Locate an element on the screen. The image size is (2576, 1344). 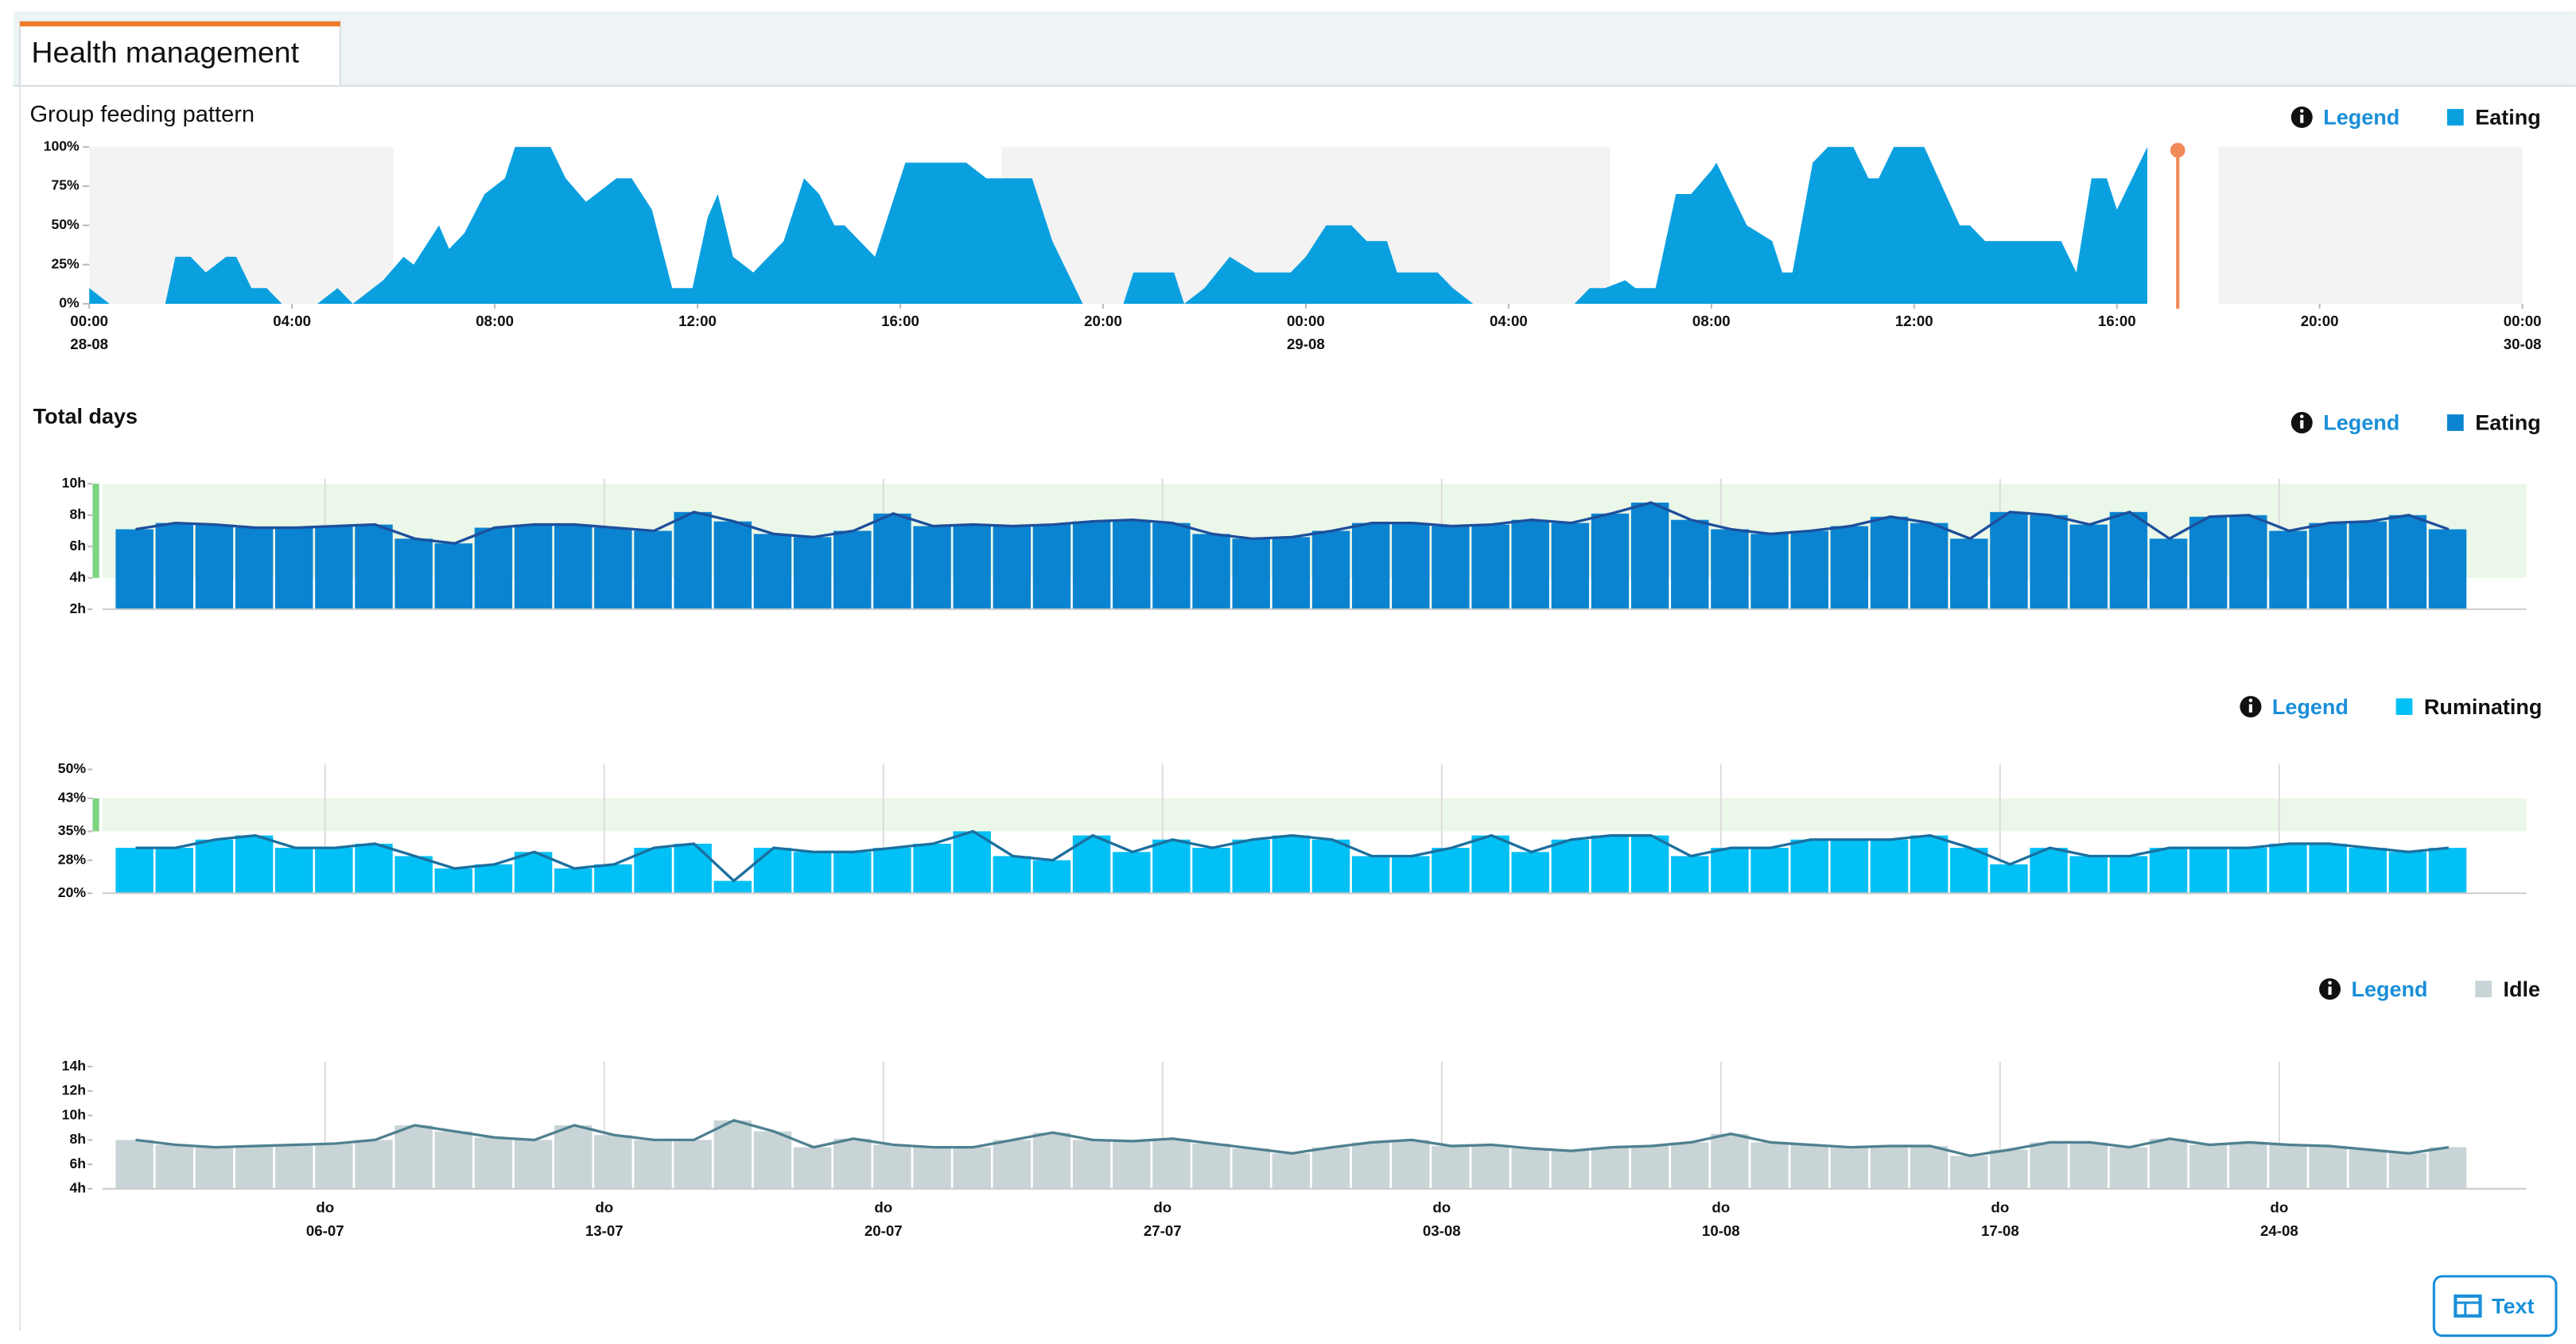
x-tick-label: 20:00 is located at coordinates (2320, 321).